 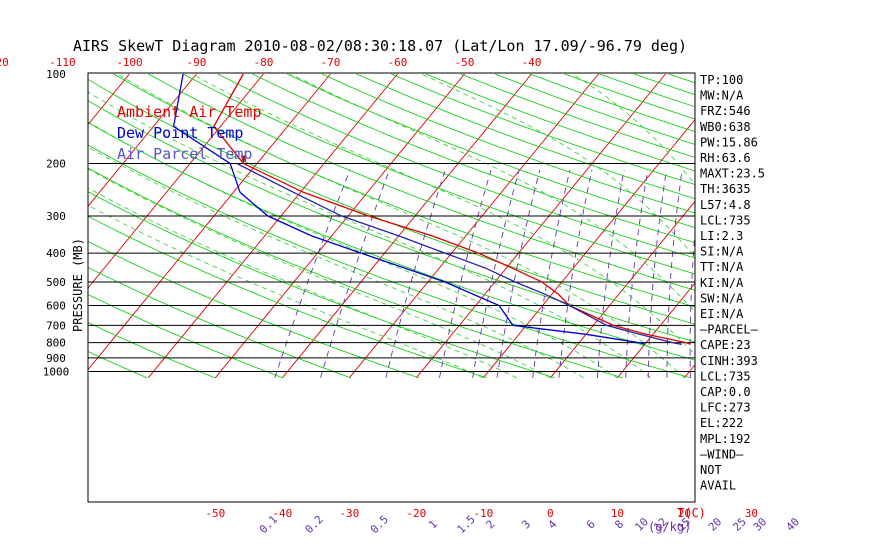 What do you see at coordinates (725, 439) in the screenshot?
I see `stat-item: MPL:192` at bounding box center [725, 439].